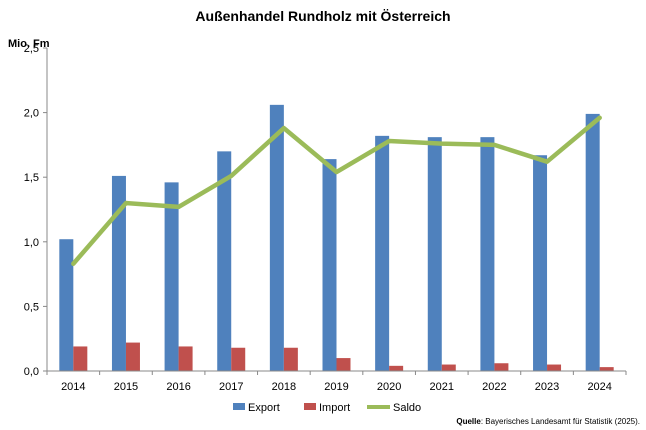  I want to click on legend-swatch-export, so click(239, 406).